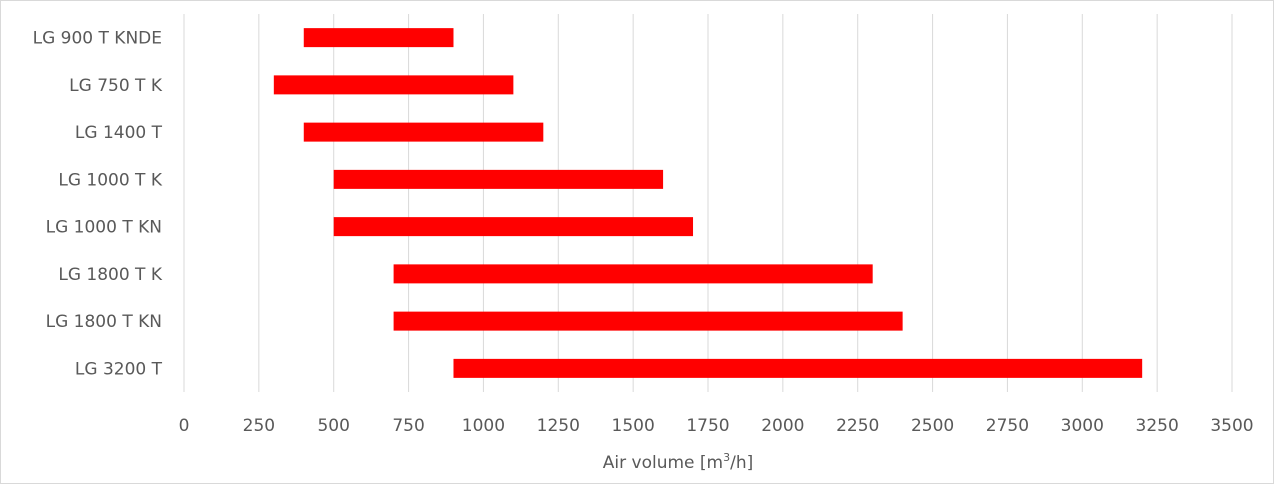 This screenshot has width=1274, height=488. Describe the element at coordinates (110, 180) in the screenshot. I see `category-label: LG 1000 T K` at that location.